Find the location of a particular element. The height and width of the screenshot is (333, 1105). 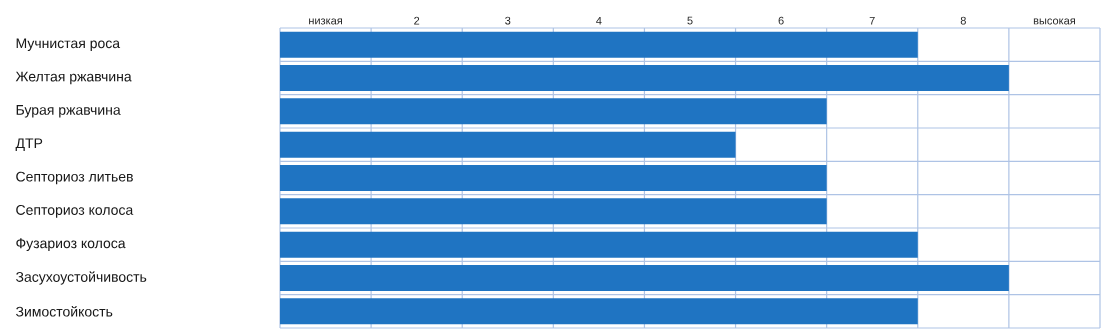

y-tick-label: ДТР is located at coordinates (29, 144).